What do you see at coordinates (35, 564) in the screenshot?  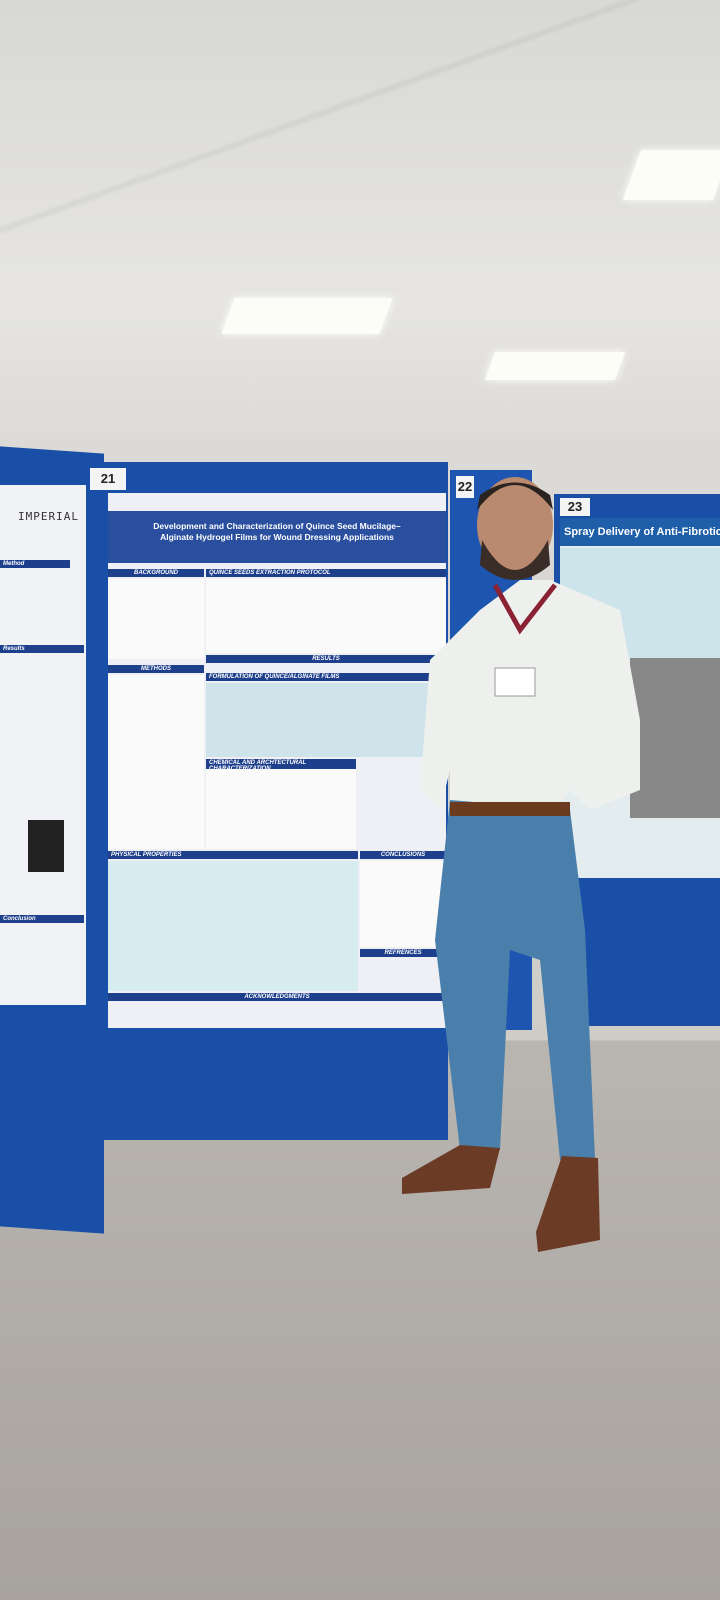 I see `section-header: Method` at bounding box center [35, 564].